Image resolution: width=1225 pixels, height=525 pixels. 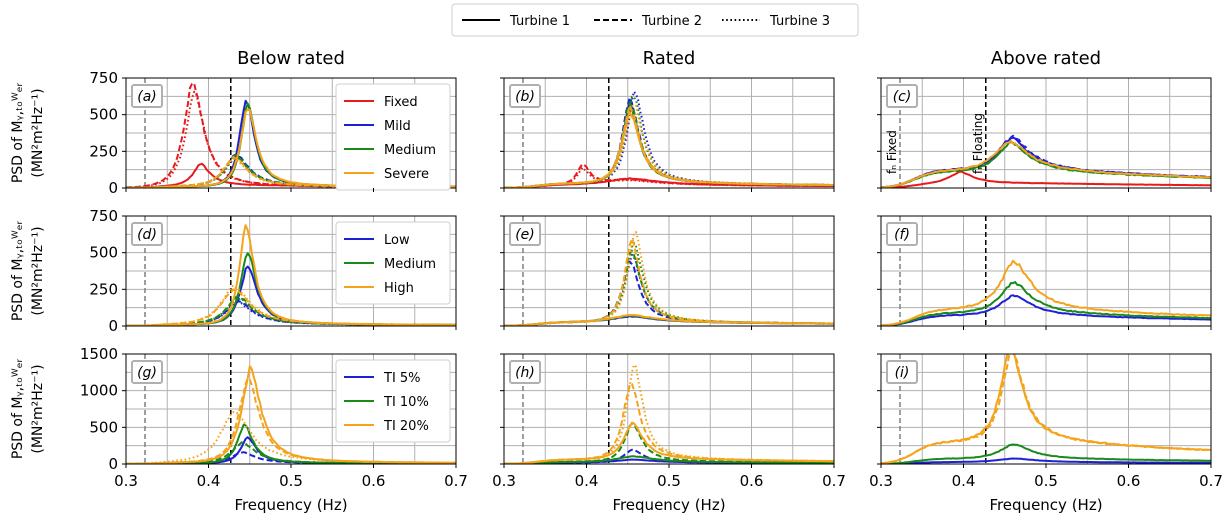 I want to click on series-legend-label: Fixed, so click(x=401, y=102).